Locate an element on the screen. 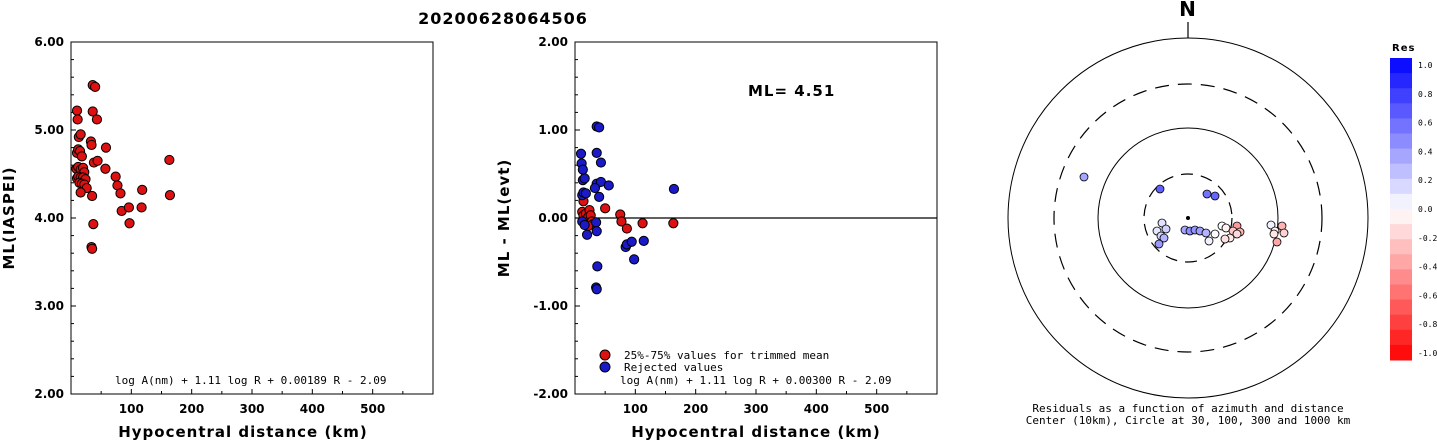 This screenshot has height=441, width=1437. colorbar-tick-label: 0.6 is located at coordinates (1425, 123).